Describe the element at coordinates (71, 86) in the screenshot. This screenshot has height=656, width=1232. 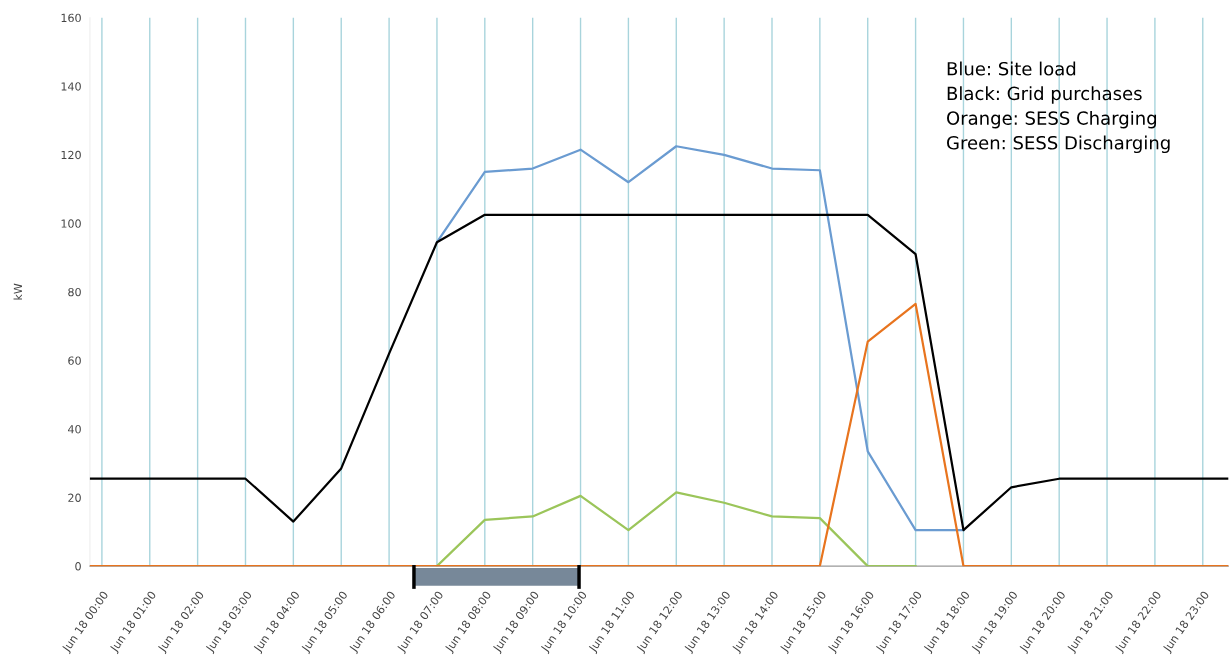
I see `y-tick-label: 140` at that location.